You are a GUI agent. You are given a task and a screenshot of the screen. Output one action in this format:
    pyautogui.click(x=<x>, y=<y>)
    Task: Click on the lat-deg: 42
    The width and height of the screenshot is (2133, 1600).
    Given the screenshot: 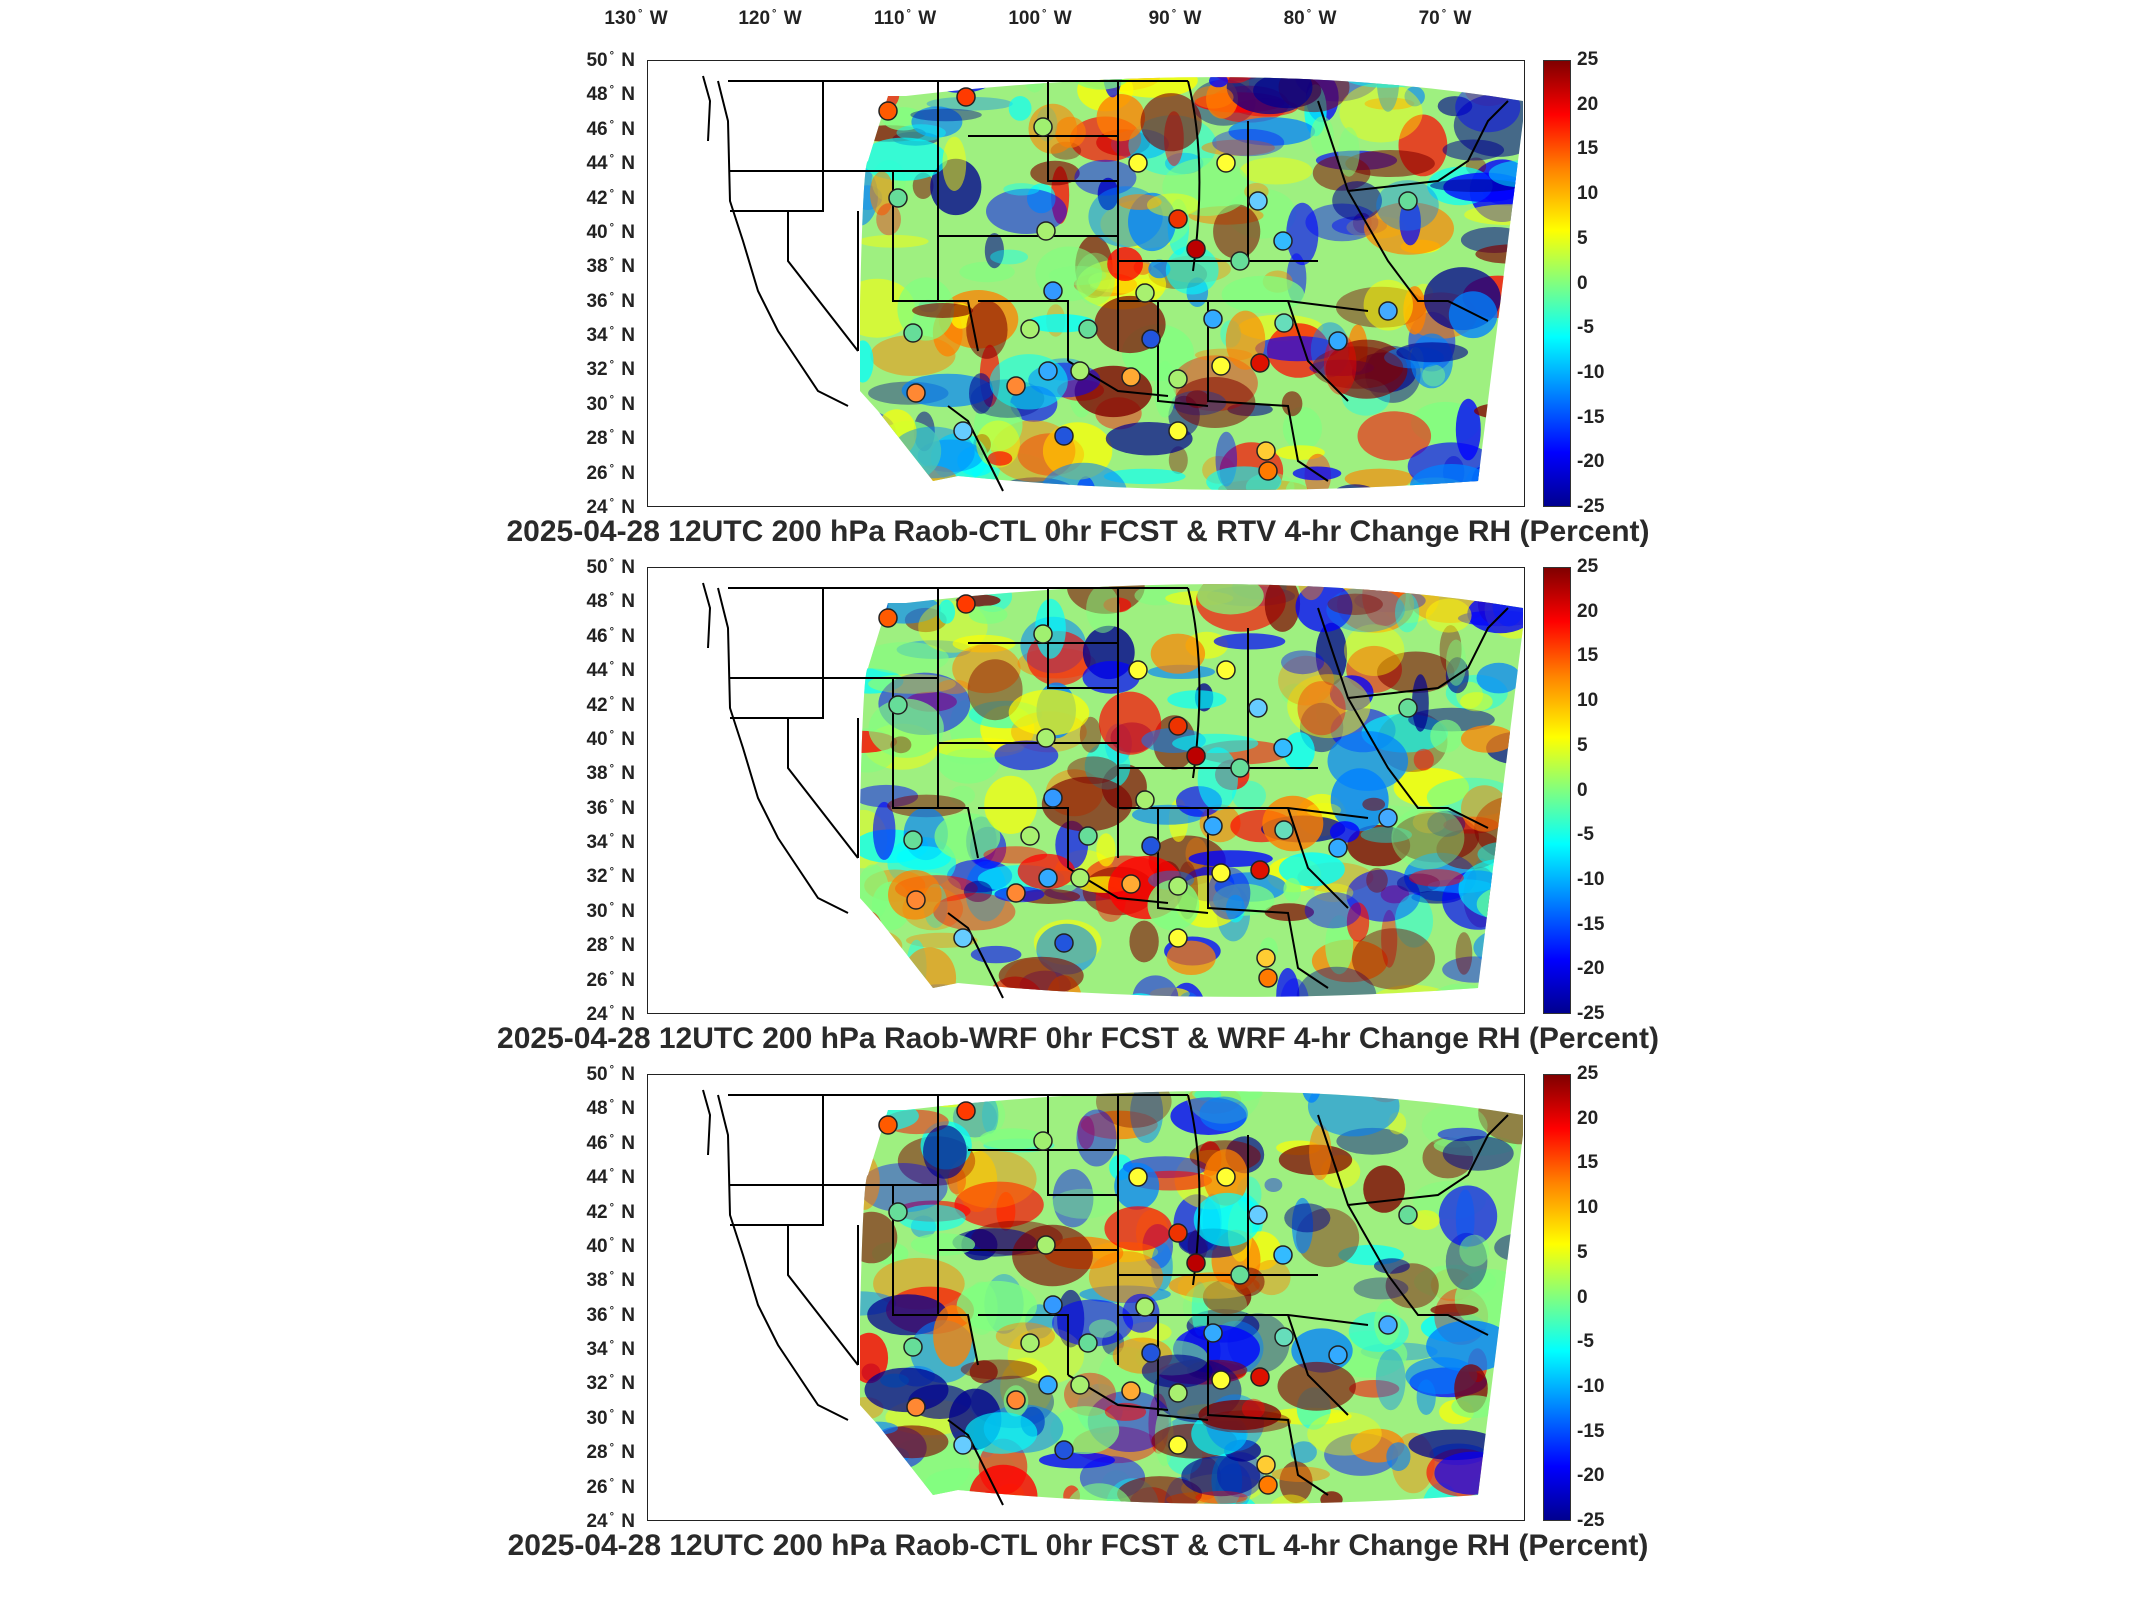 What is the action you would take?
    pyautogui.click(x=597, y=705)
    